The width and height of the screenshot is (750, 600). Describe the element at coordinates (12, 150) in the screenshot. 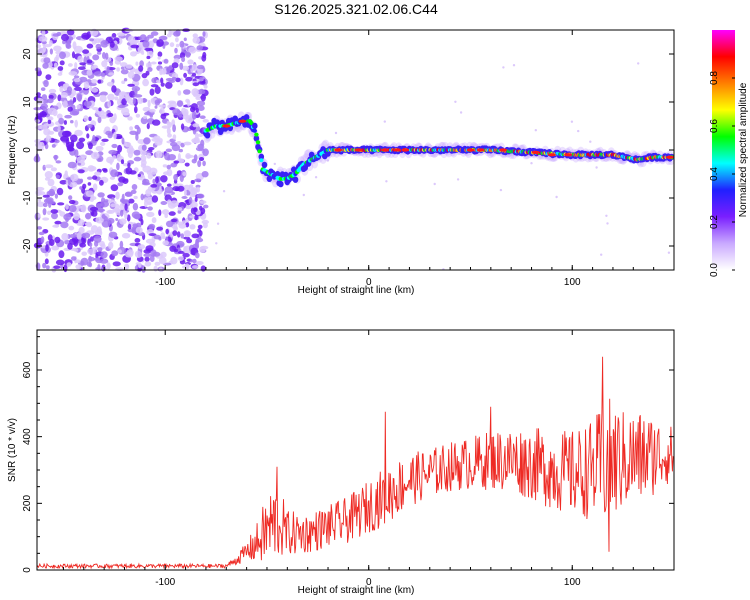

I see `heatmap-ylabel: Frequency (Hz)` at that location.